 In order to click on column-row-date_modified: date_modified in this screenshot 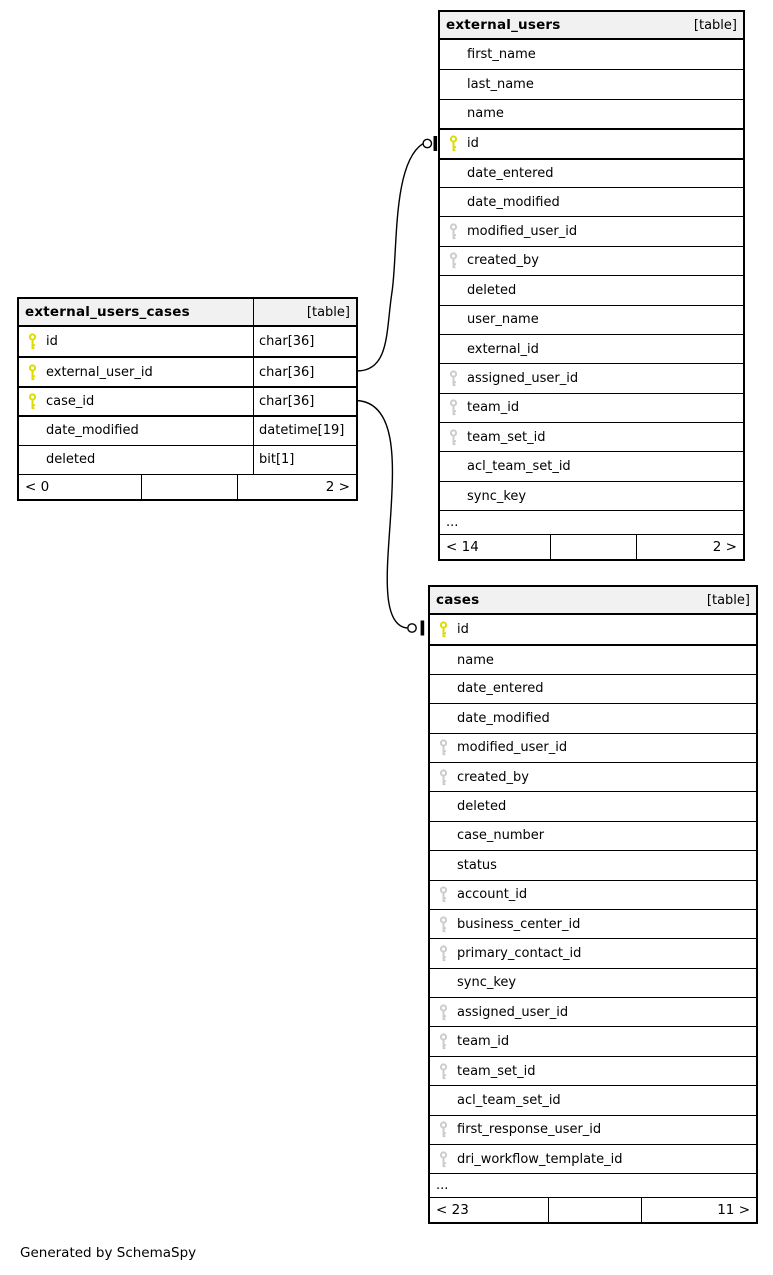, I will do `click(591, 201)`.